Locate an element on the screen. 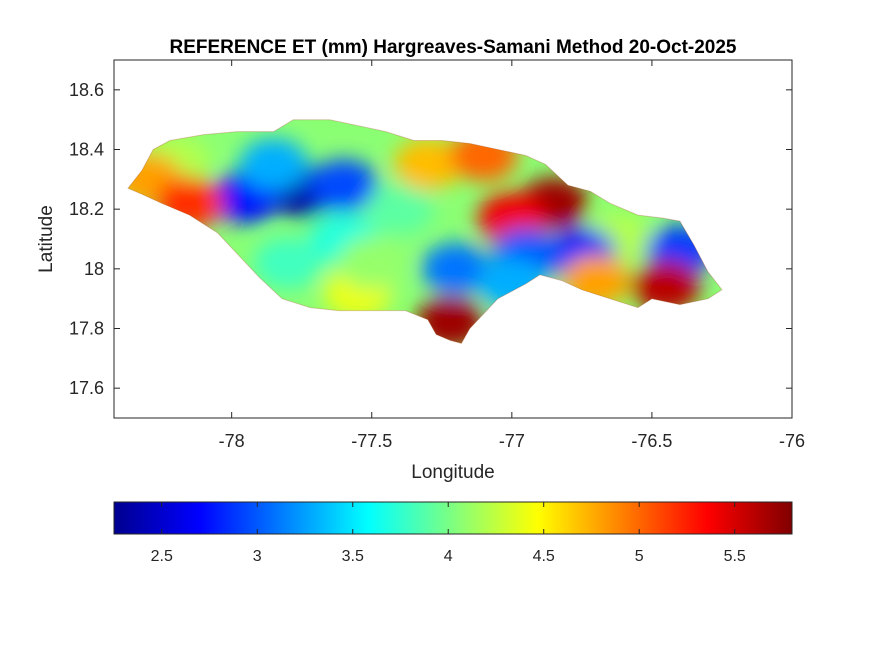 The image size is (875, 656). colorbar is located at coordinates (453, 518).